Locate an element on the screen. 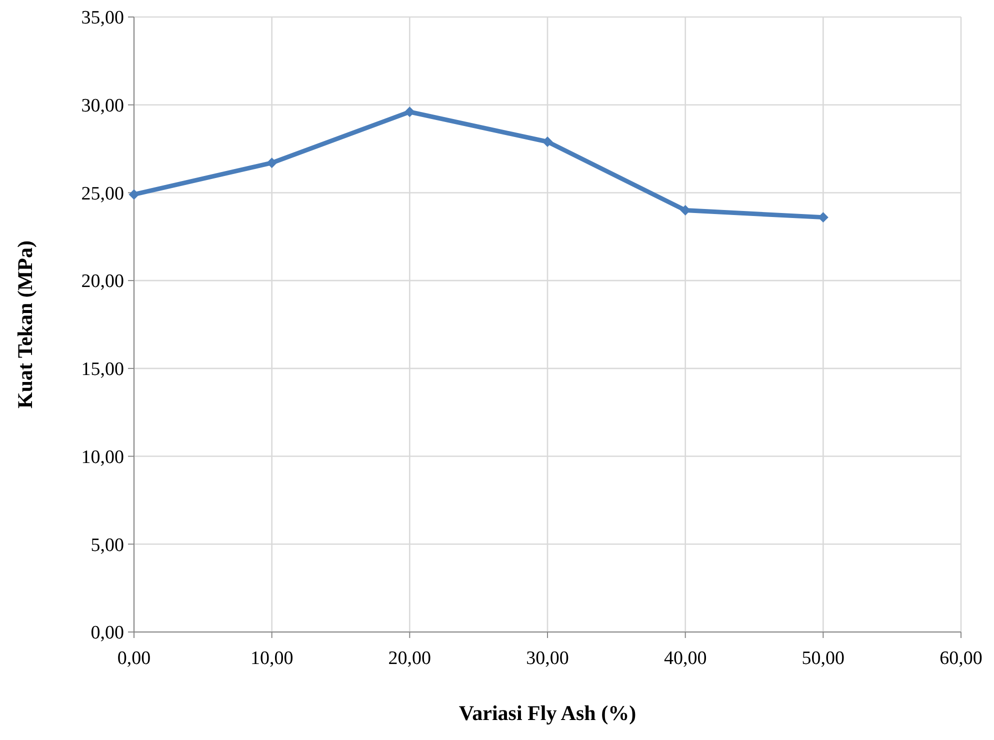 Image resolution: width=994 pixels, height=740 pixels. x-axis-title: Variasi Fly Ash (%) is located at coordinates (547, 713).